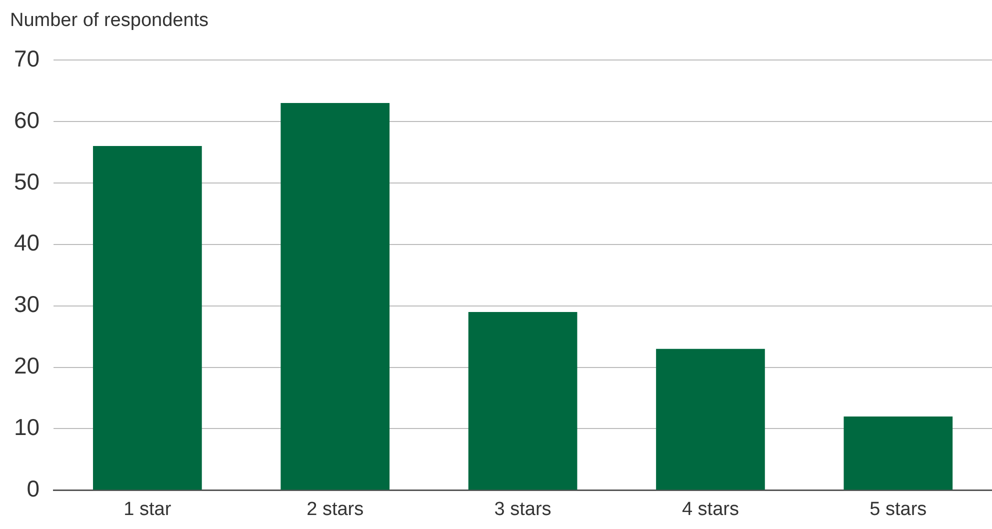 The image size is (992, 529). Describe the element at coordinates (523, 509) in the screenshot. I see `x-tick-label: 3 stars` at that location.